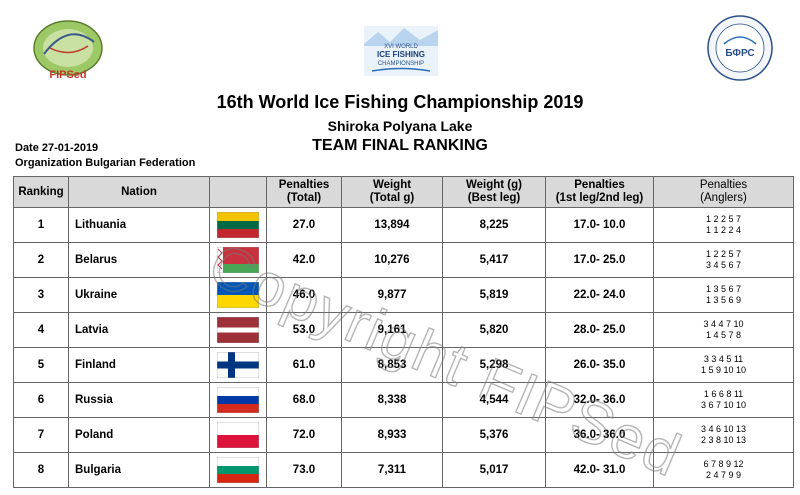 Image resolution: width=800 pixels, height=495 pixels. I want to click on latvia-flag-icon, so click(238, 330).